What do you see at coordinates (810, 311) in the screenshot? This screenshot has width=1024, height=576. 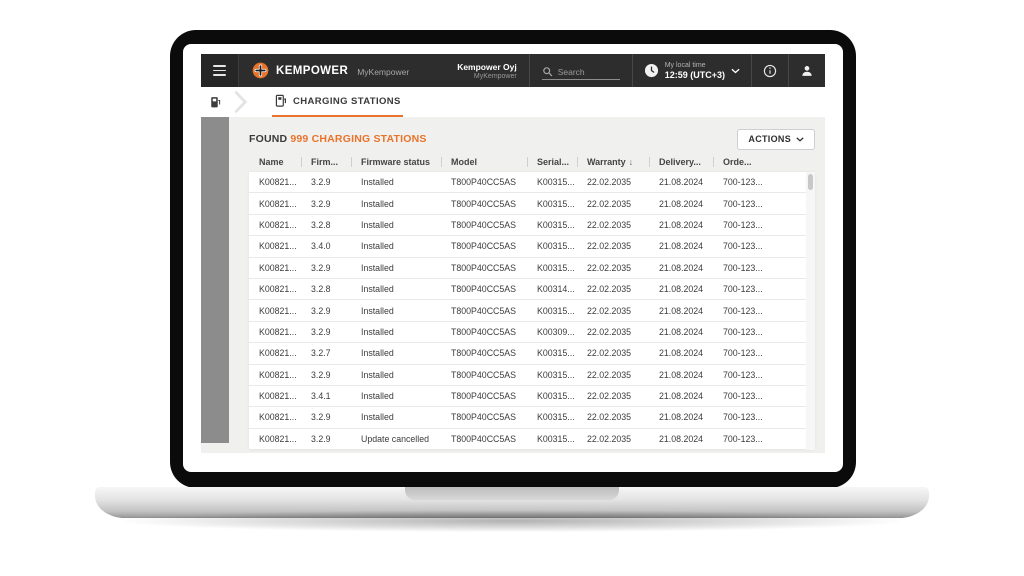 I see `table-scrollbar` at bounding box center [810, 311].